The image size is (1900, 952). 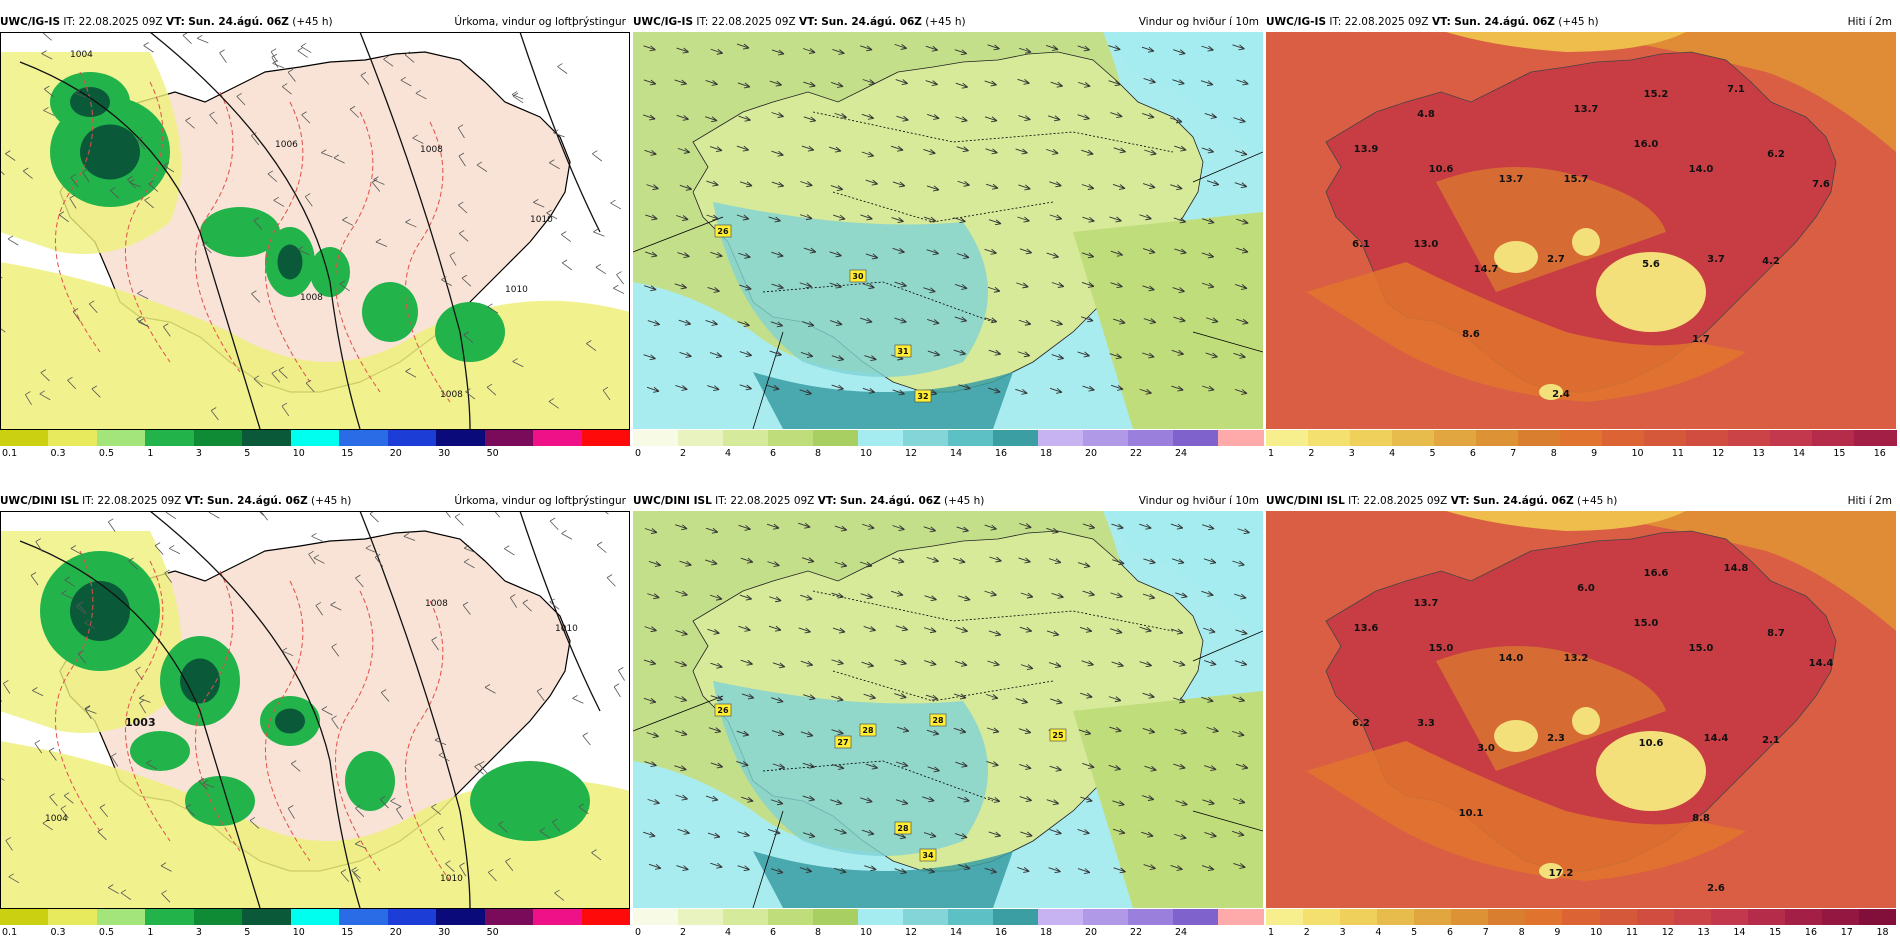 I want to click on temp-station-label: 16.6, so click(x=1656, y=573).